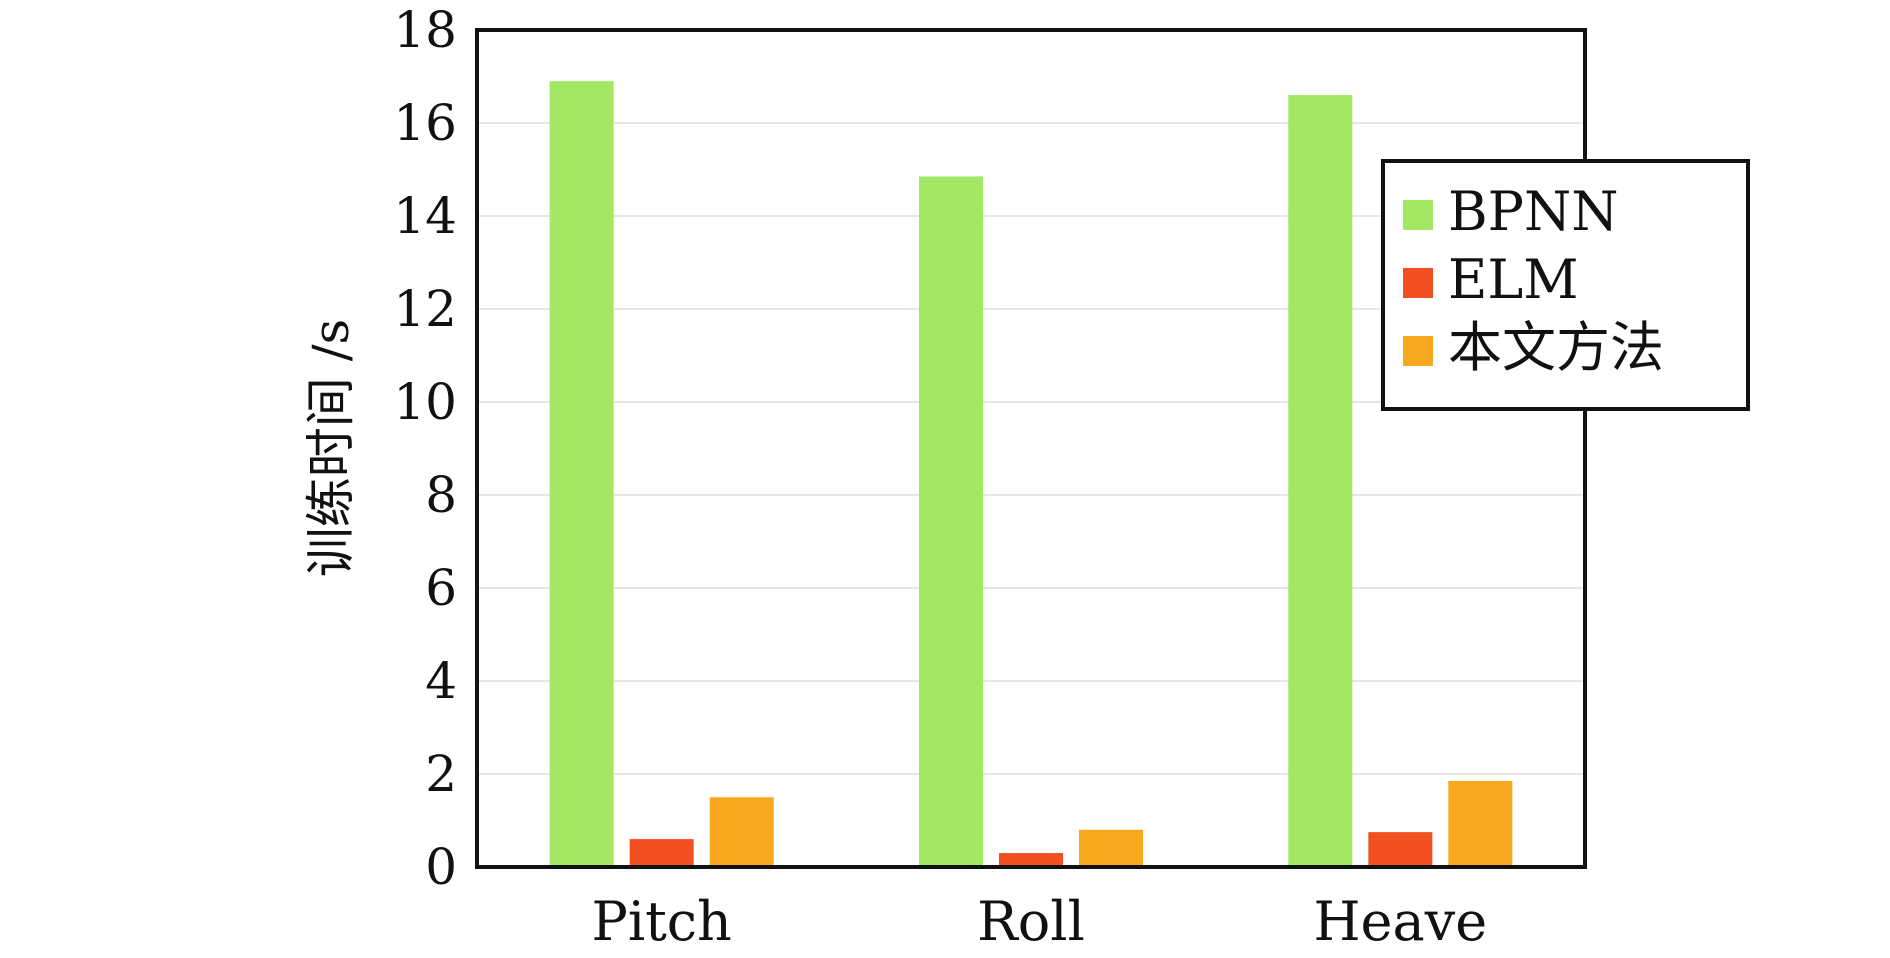  I want to click on y-tick-label: 6, so click(441, 588).